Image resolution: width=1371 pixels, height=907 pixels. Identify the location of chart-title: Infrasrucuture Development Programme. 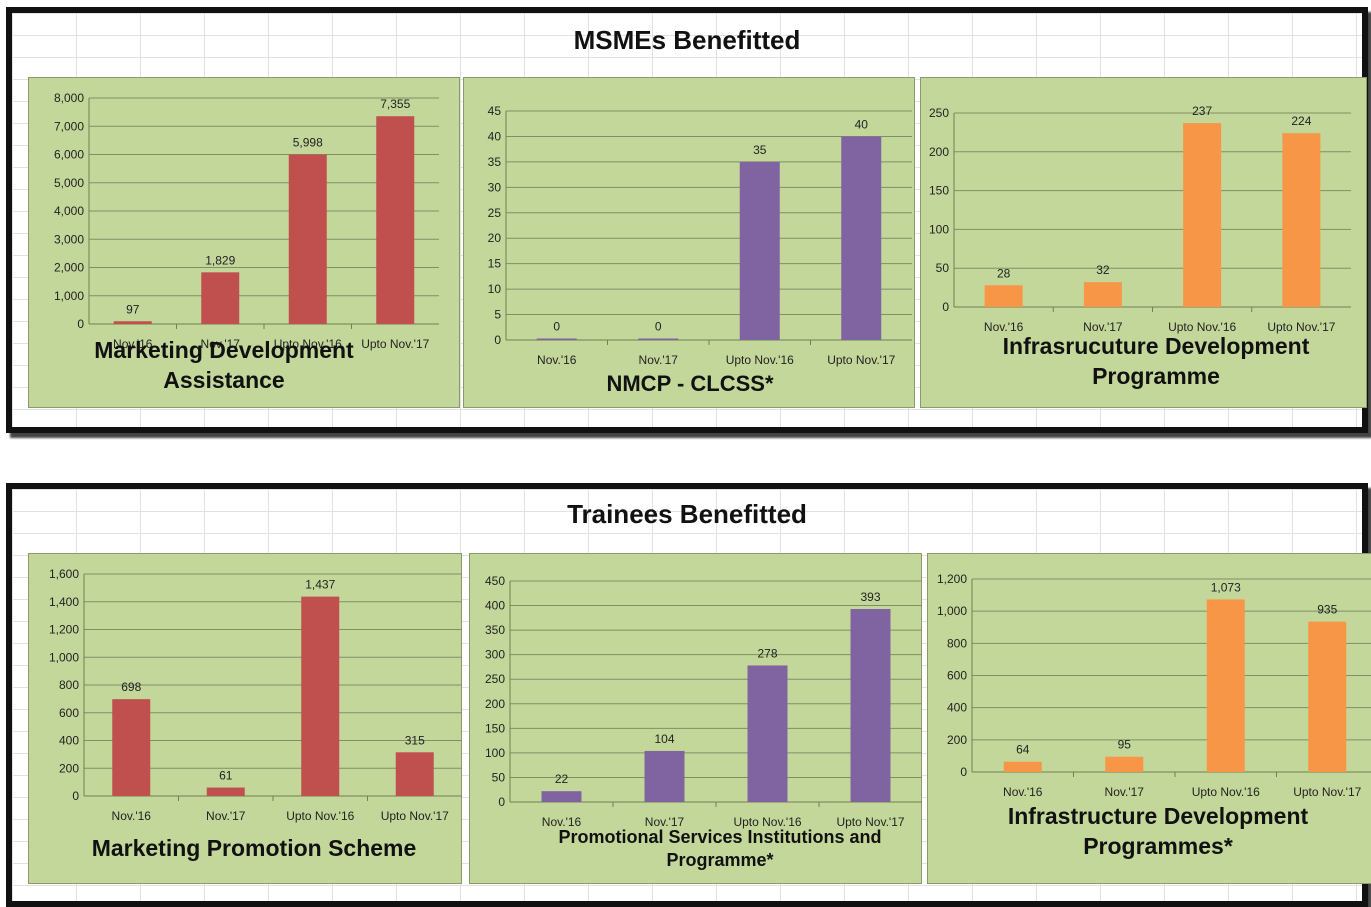
(1146, 362).